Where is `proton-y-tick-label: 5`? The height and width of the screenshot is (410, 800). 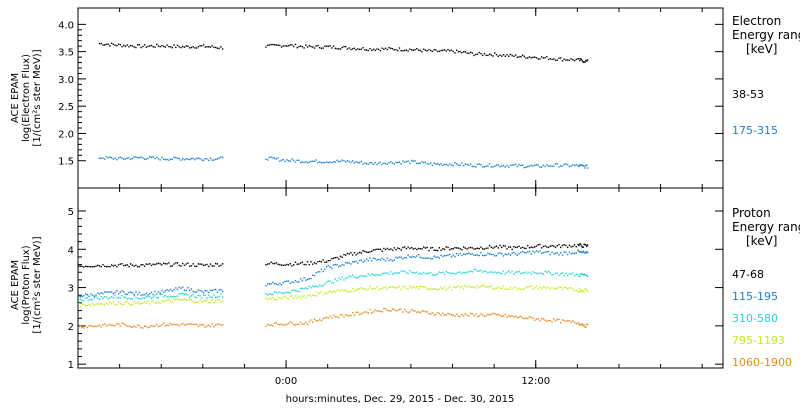
proton-y-tick-label: 5 is located at coordinates (71, 212).